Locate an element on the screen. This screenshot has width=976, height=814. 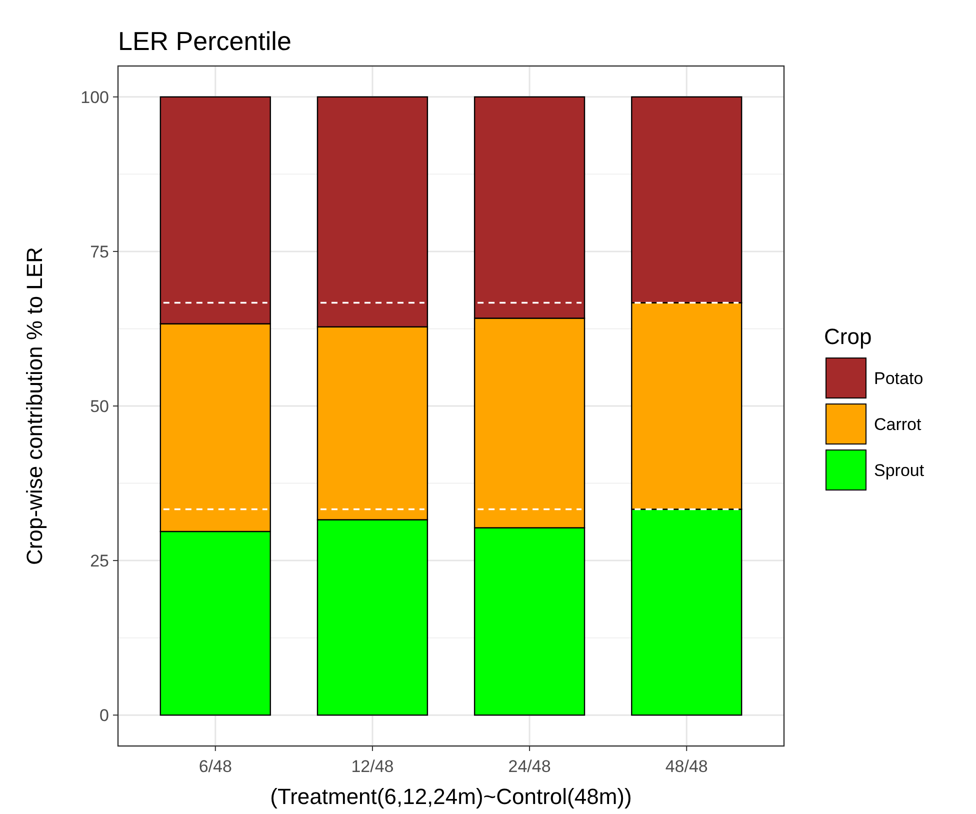
chart-title: LER Percentile is located at coordinates (205, 41).